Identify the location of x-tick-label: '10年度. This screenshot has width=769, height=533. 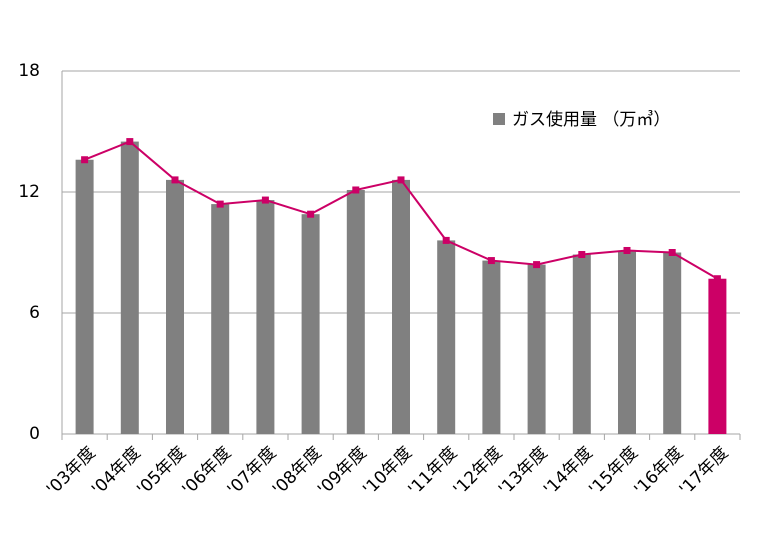
(387, 471).